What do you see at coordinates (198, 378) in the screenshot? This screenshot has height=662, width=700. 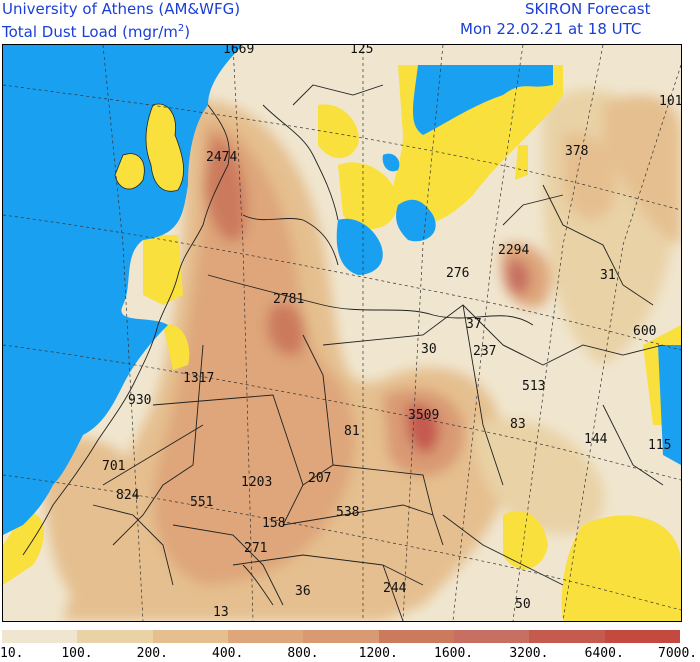 I see `map-value: 1317` at bounding box center [198, 378].